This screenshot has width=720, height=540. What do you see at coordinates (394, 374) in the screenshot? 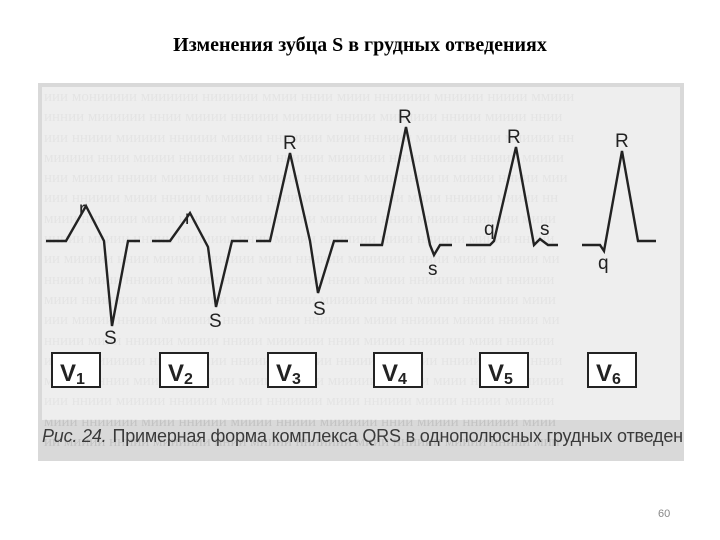
I see `lead-label: V4` at bounding box center [394, 374].